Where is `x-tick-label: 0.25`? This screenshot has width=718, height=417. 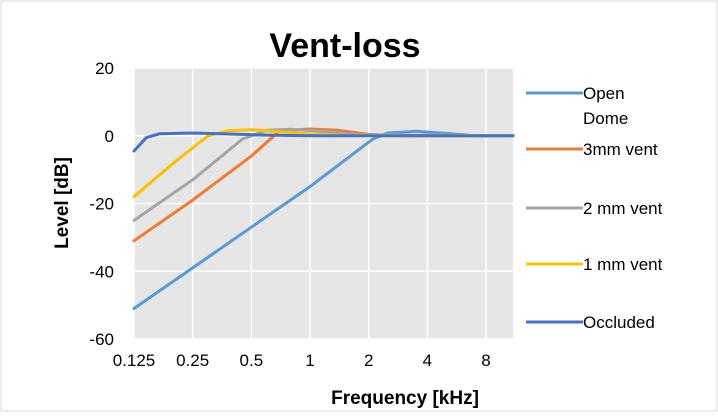 x-tick-label: 0.25 is located at coordinates (192, 360).